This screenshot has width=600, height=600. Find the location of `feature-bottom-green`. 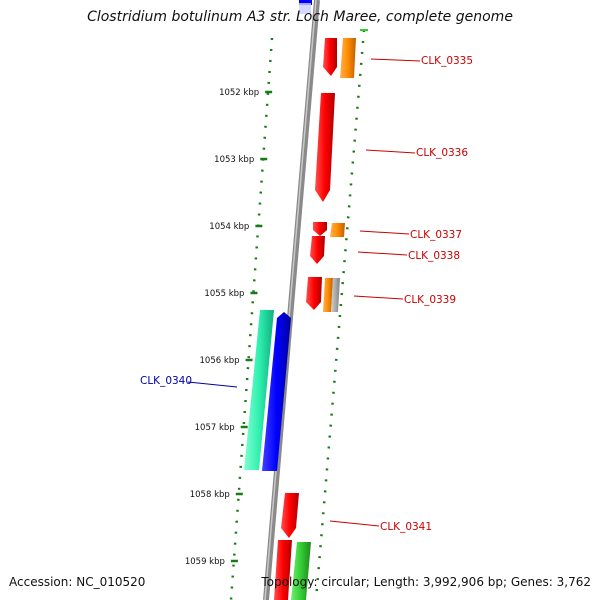

feature-bottom-green is located at coordinates (301, 571).